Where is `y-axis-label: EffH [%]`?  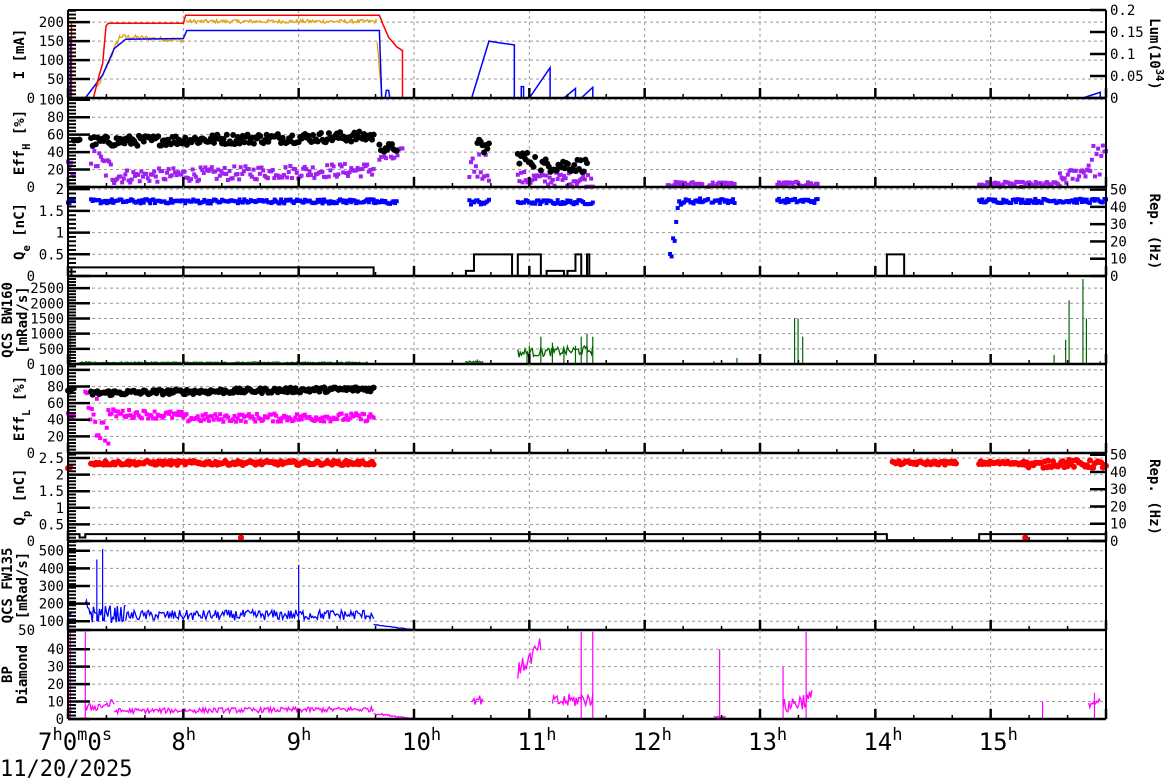
y-axis-label: EffH [%] is located at coordinates (22, 142).